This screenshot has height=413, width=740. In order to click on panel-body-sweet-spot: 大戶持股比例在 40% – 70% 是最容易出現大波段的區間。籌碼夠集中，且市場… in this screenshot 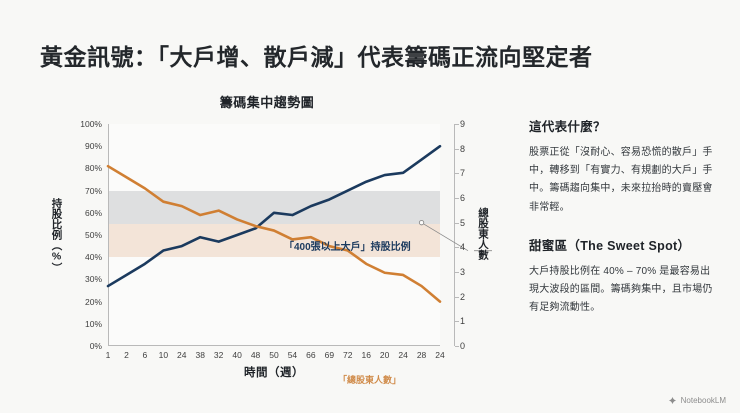, I will do `click(621, 289)`.